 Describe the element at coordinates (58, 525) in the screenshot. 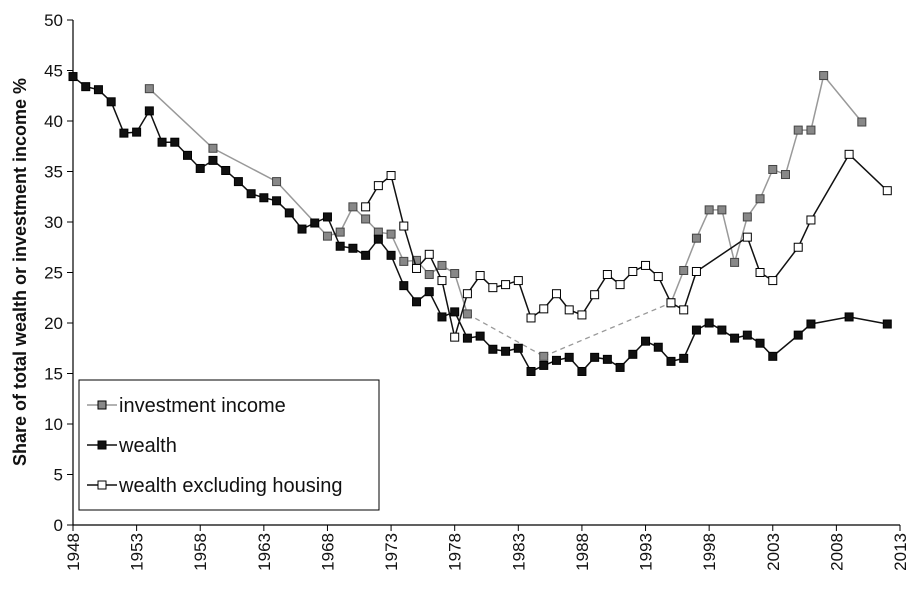

I see `y-tick-label: 0` at that location.